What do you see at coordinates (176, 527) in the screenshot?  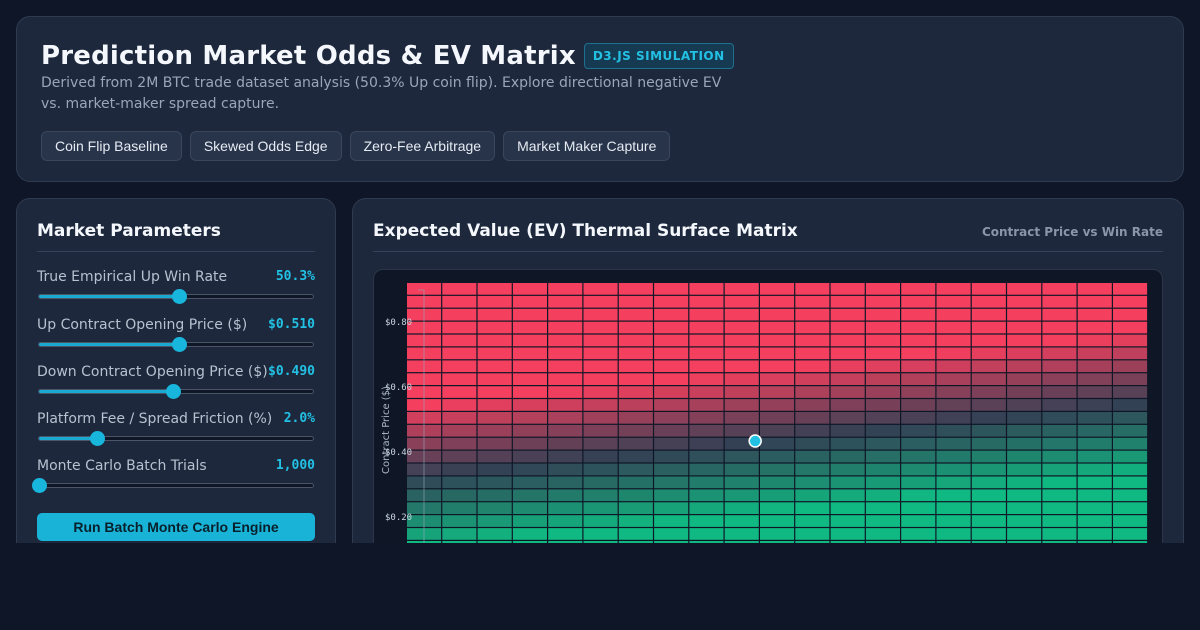 I see `run-monte-carlo-button: Run Batch Monte Carlo Engine` at bounding box center [176, 527].